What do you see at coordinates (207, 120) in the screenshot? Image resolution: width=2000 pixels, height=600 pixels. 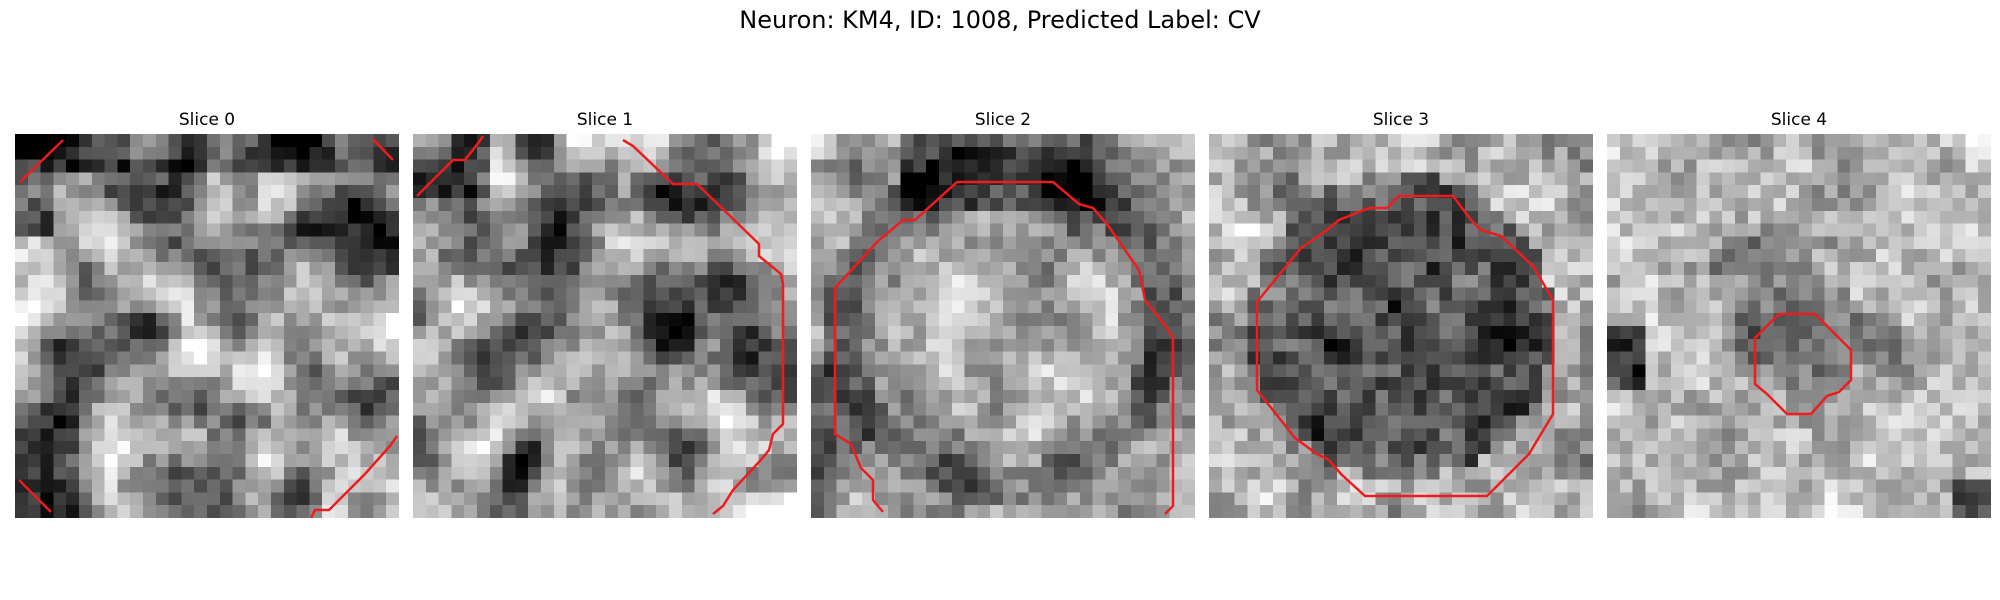 I see `slice-title: Slice 0` at bounding box center [207, 120].